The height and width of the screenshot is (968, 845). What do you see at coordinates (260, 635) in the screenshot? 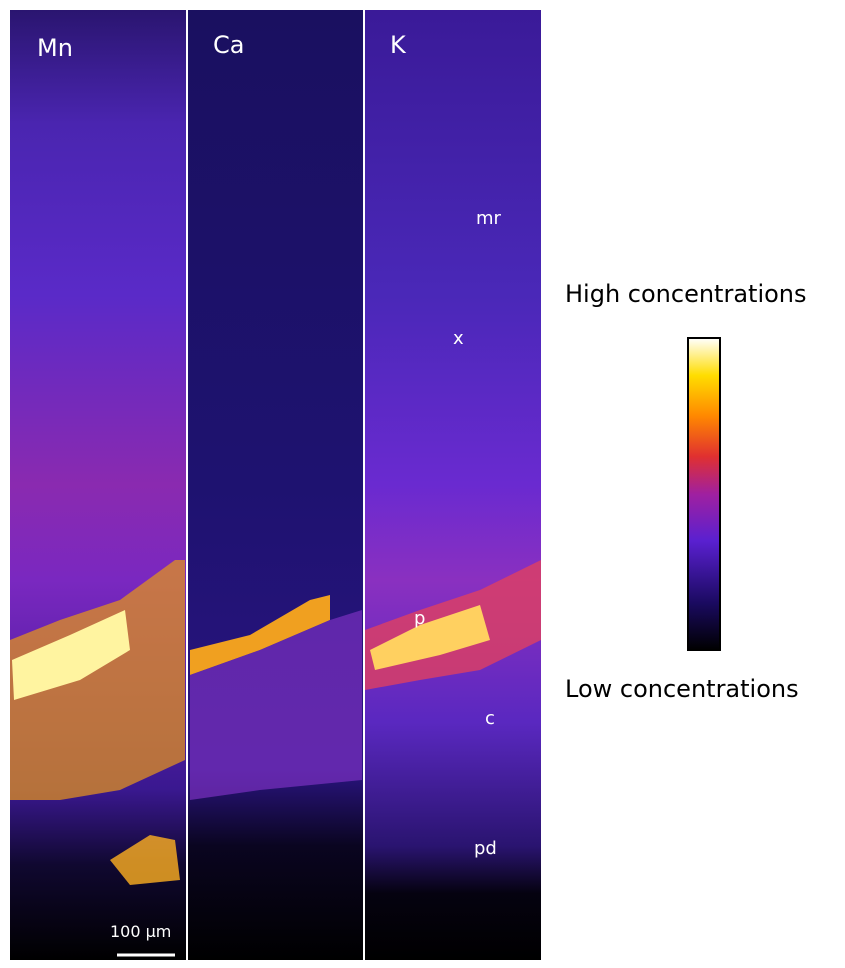
I see `ca-band` at bounding box center [260, 635].